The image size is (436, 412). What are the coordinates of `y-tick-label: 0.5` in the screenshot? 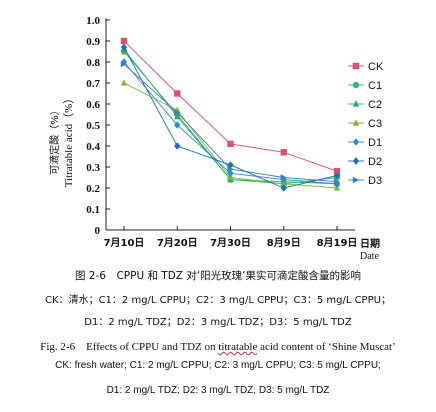 It's located at (93, 126).